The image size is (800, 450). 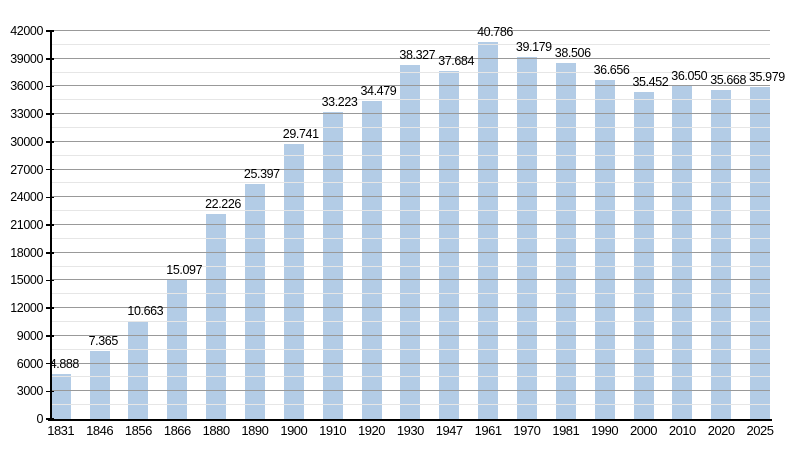 I want to click on bar-value-label: 35.979, so click(x=767, y=76).